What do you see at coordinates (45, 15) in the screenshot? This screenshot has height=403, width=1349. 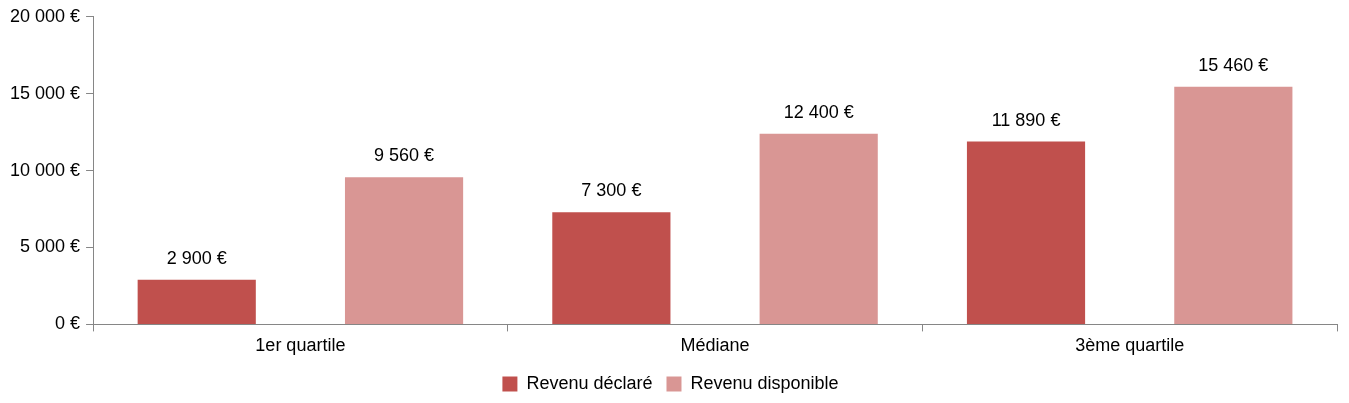 I see `y-tick-label: 20 000 €` at bounding box center [45, 15].